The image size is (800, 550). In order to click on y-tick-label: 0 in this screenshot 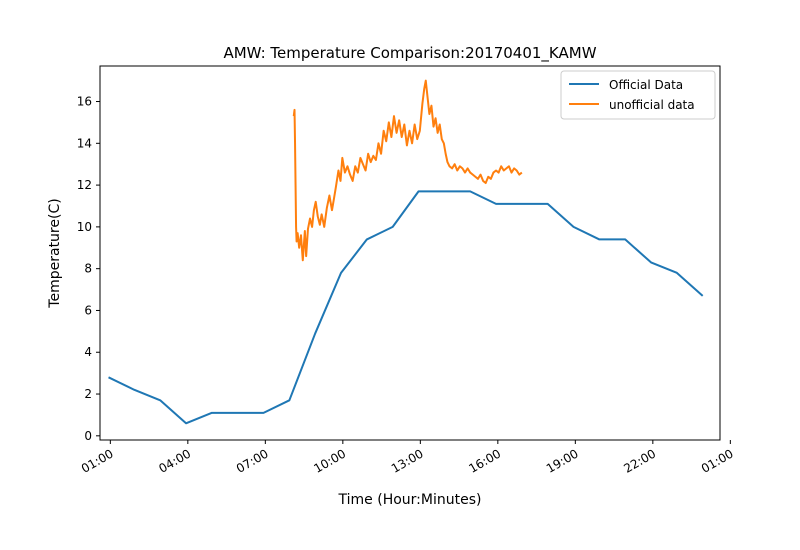, I will do `click(88, 436)`.